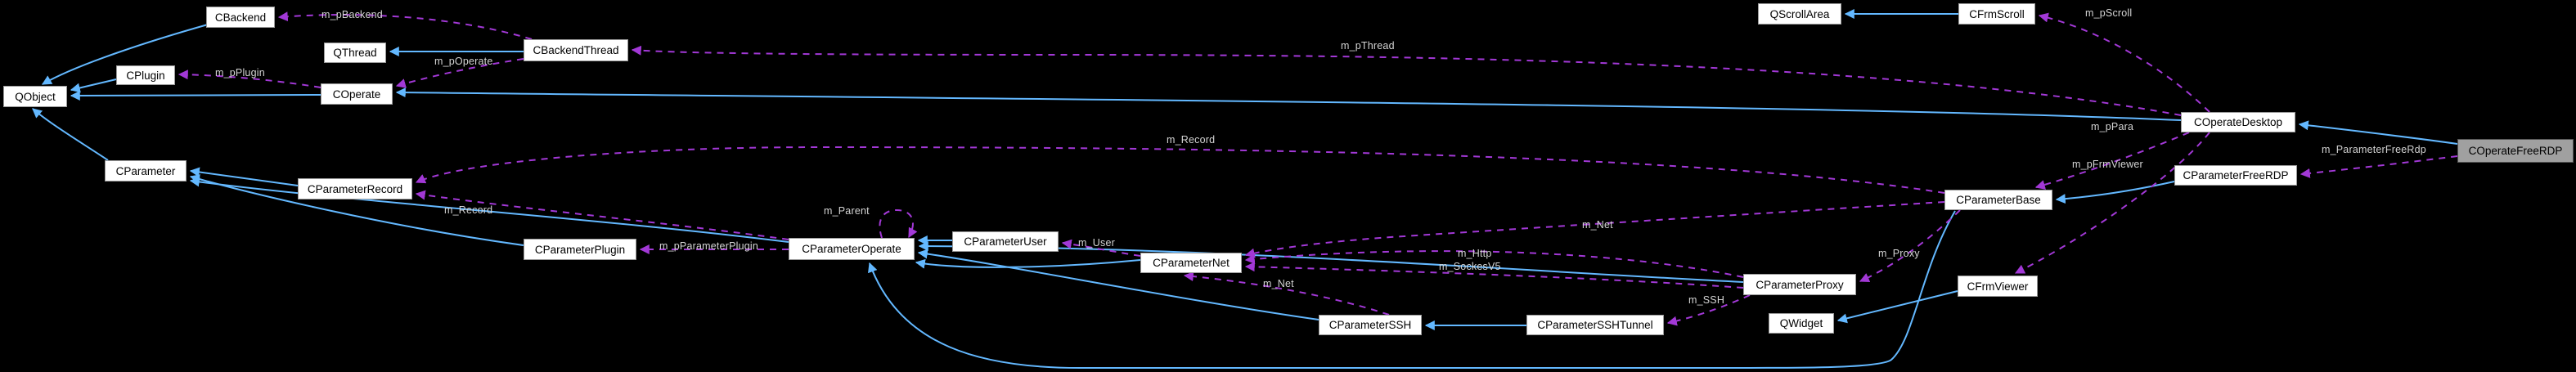  What do you see at coordinates (1118, 284) in the screenshot?
I see `edge-cparameterssh-to-cparameteroperate` at bounding box center [1118, 284].